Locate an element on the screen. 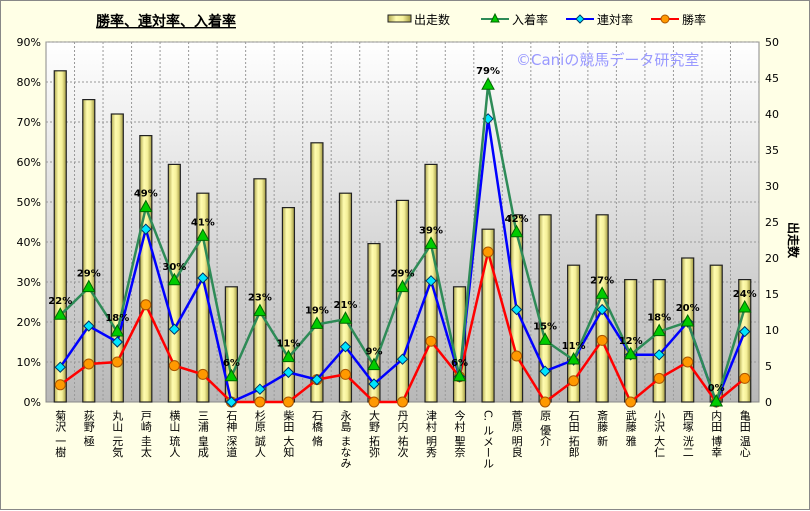 This screenshot has width=810, height=511. x-tick-label: 内田 博幸 is located at coordinates (716, 433).